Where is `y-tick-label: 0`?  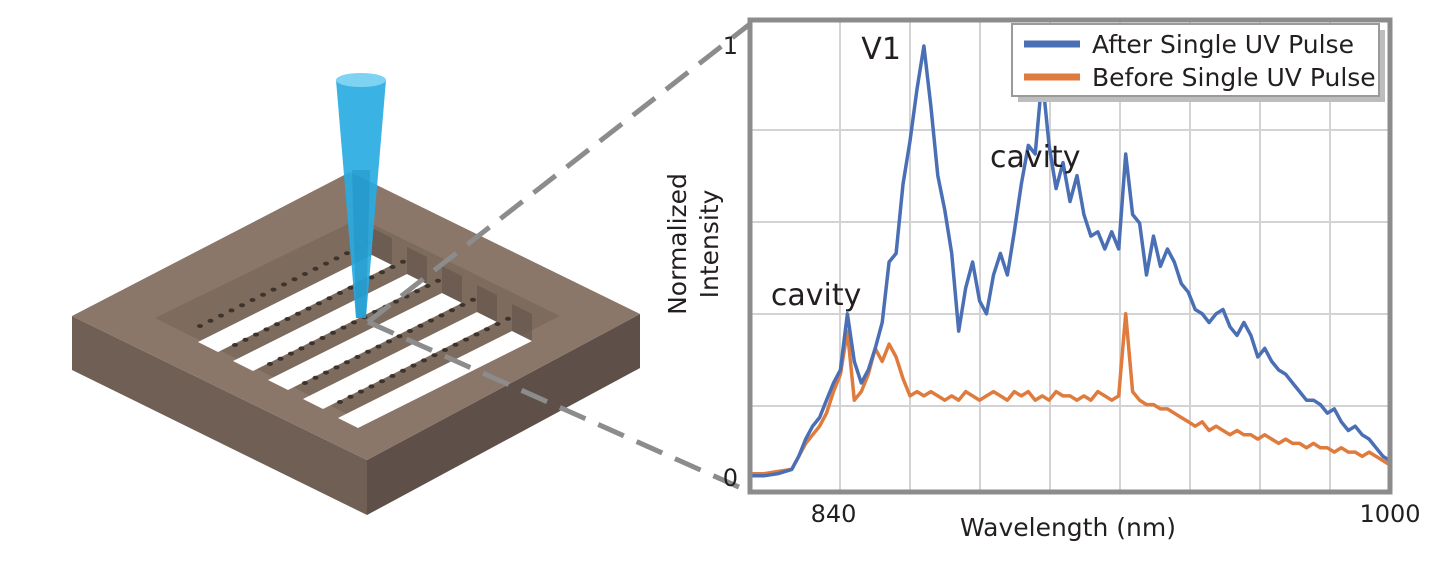 y-tick-label: 0 is located at coordinates (730, 478).